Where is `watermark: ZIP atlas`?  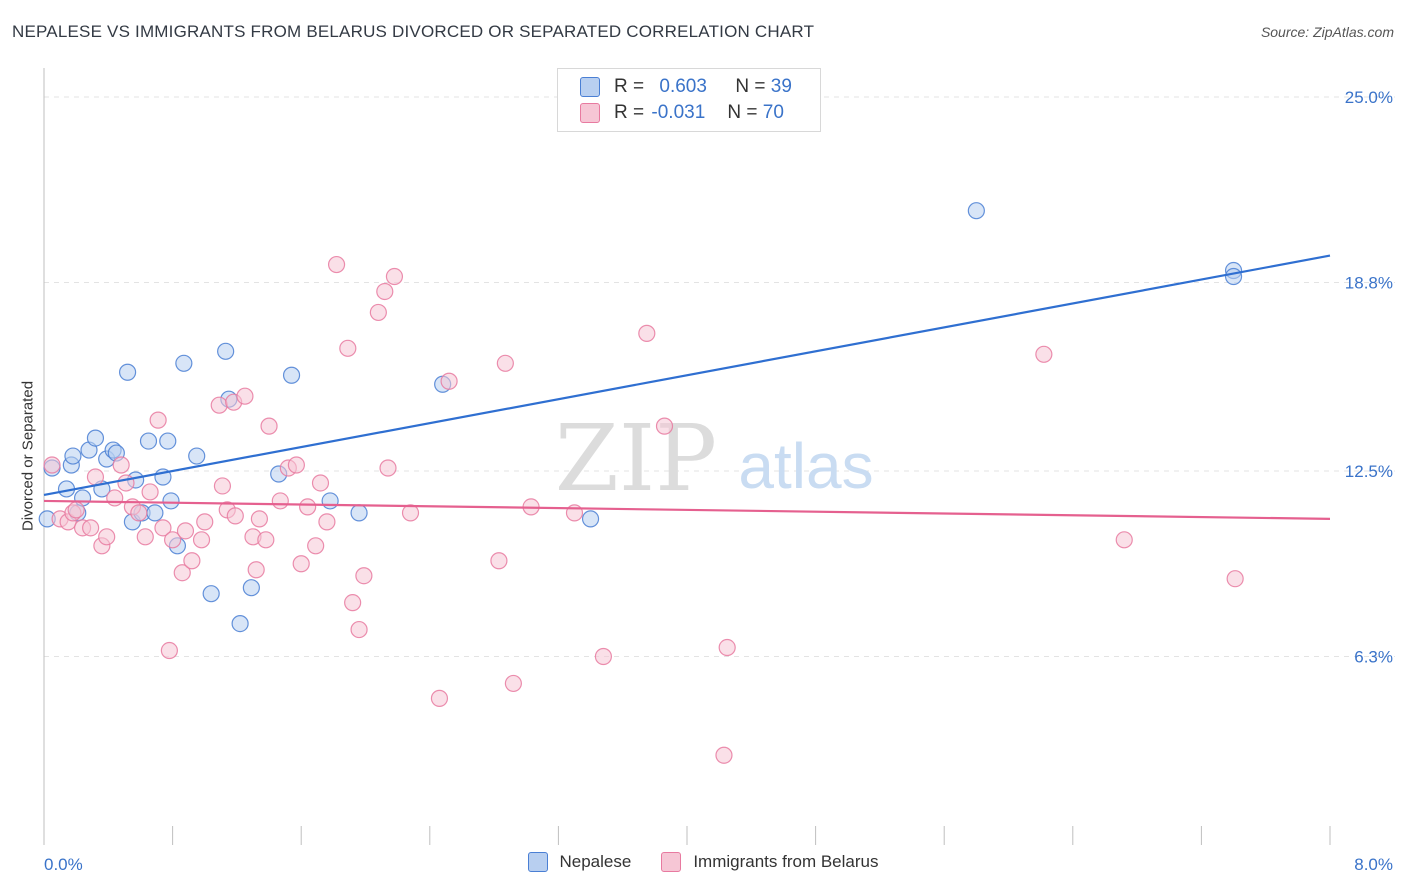
watermark: ZIP atlas is located at coordinates (714, 458).